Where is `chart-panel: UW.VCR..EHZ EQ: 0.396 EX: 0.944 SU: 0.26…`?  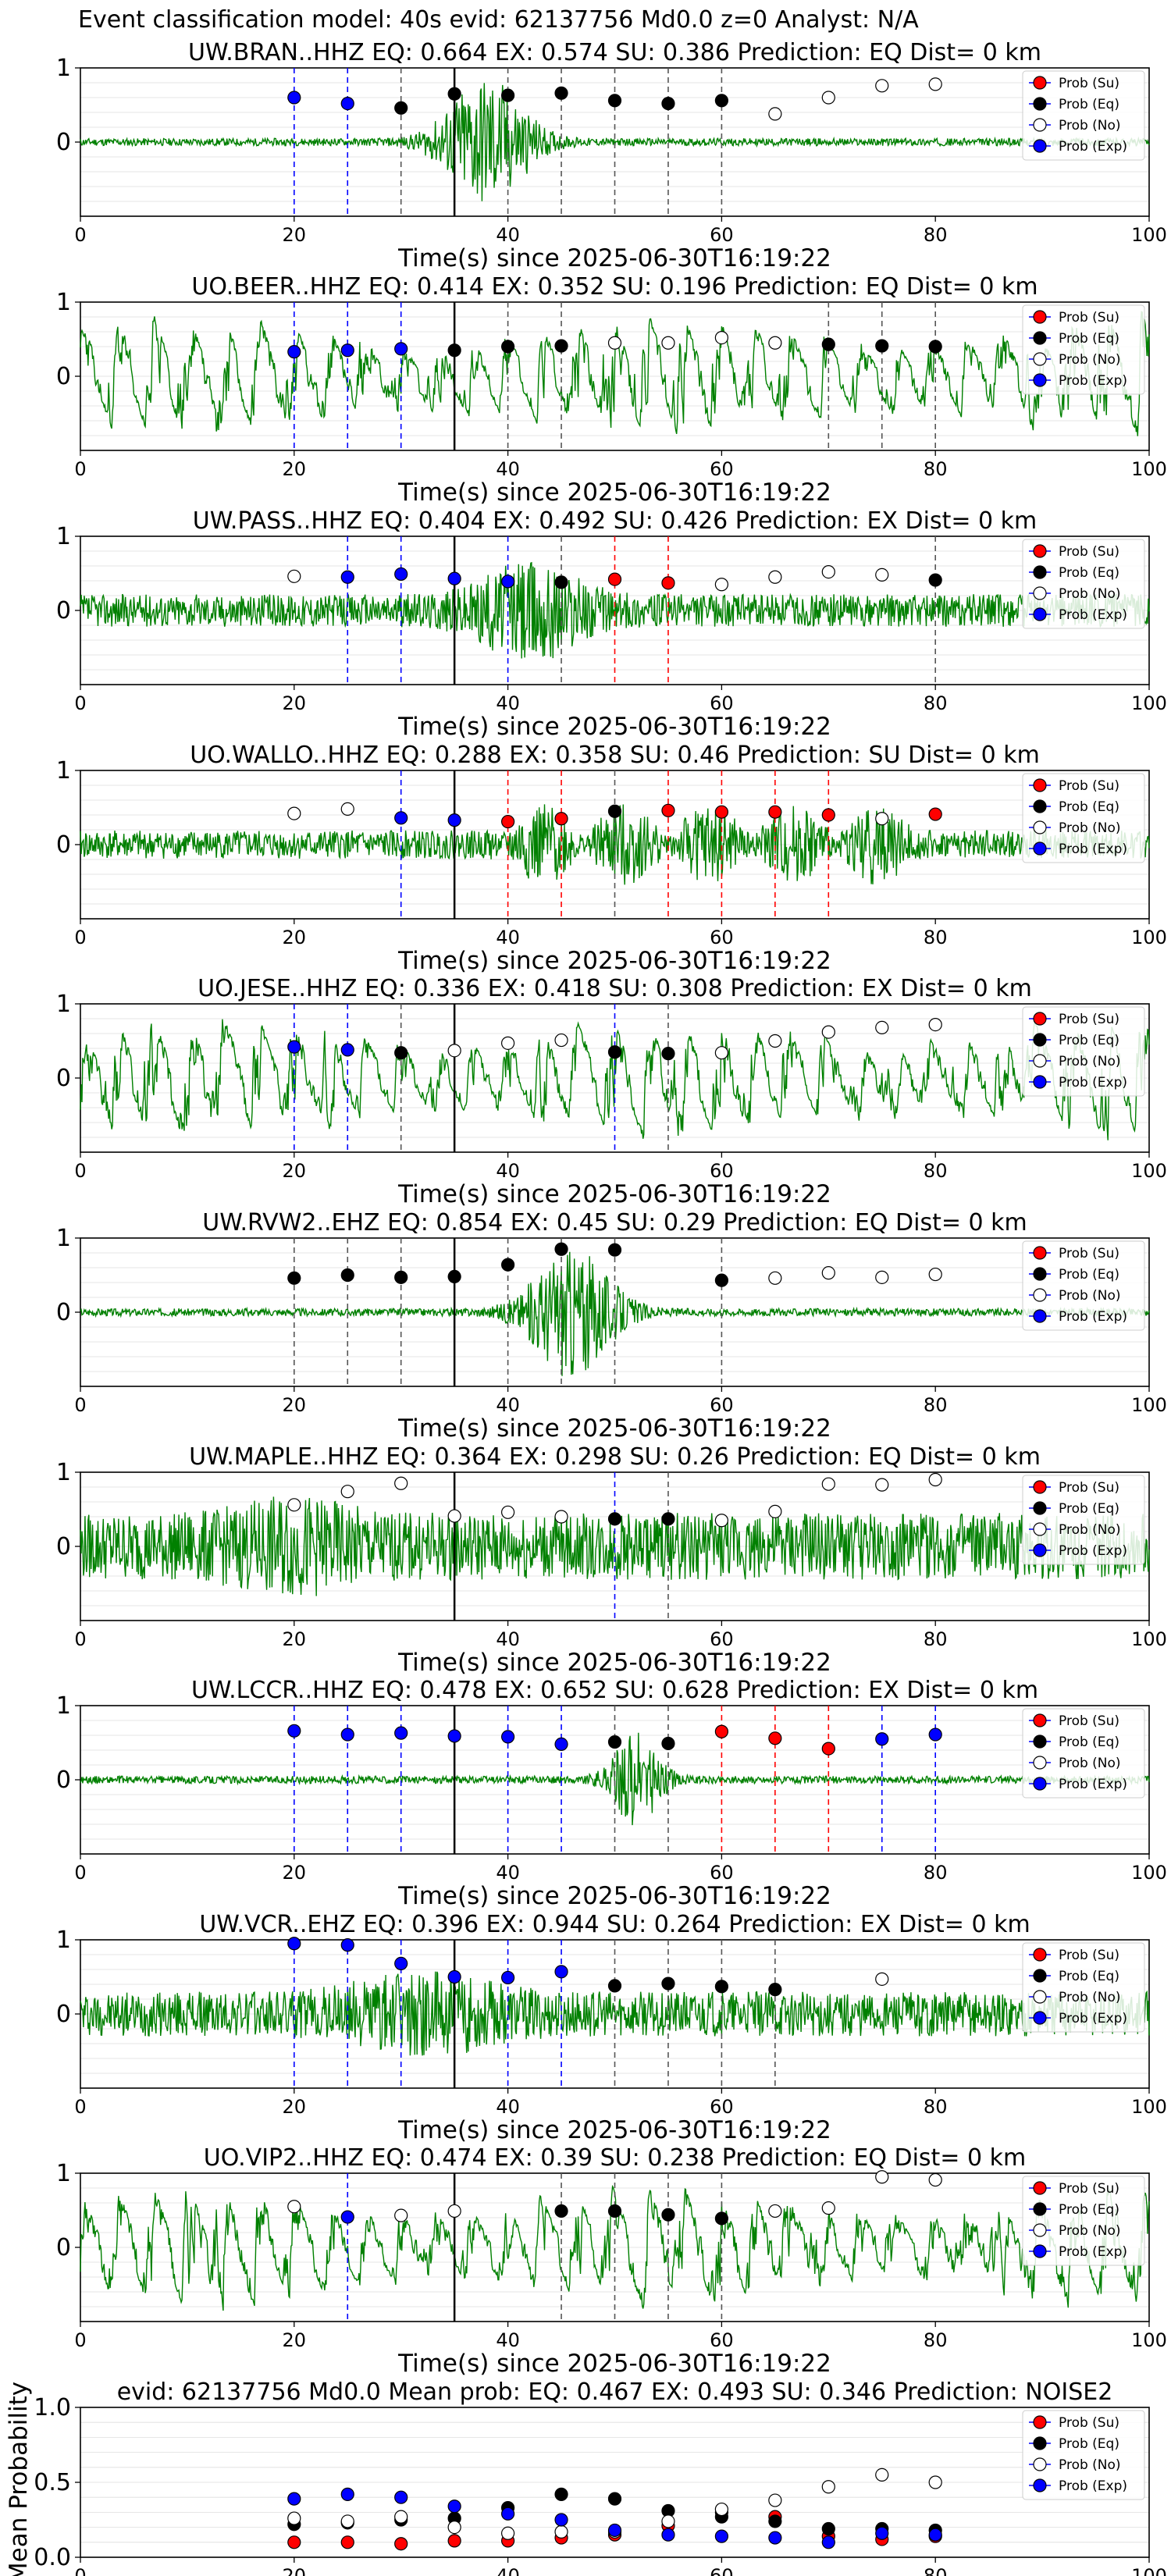
chart-panel: UW.VCR..EHZ EQ: 0.396 EX: 0.944 SU: 0.26… is located at coordinates (611, 2027).